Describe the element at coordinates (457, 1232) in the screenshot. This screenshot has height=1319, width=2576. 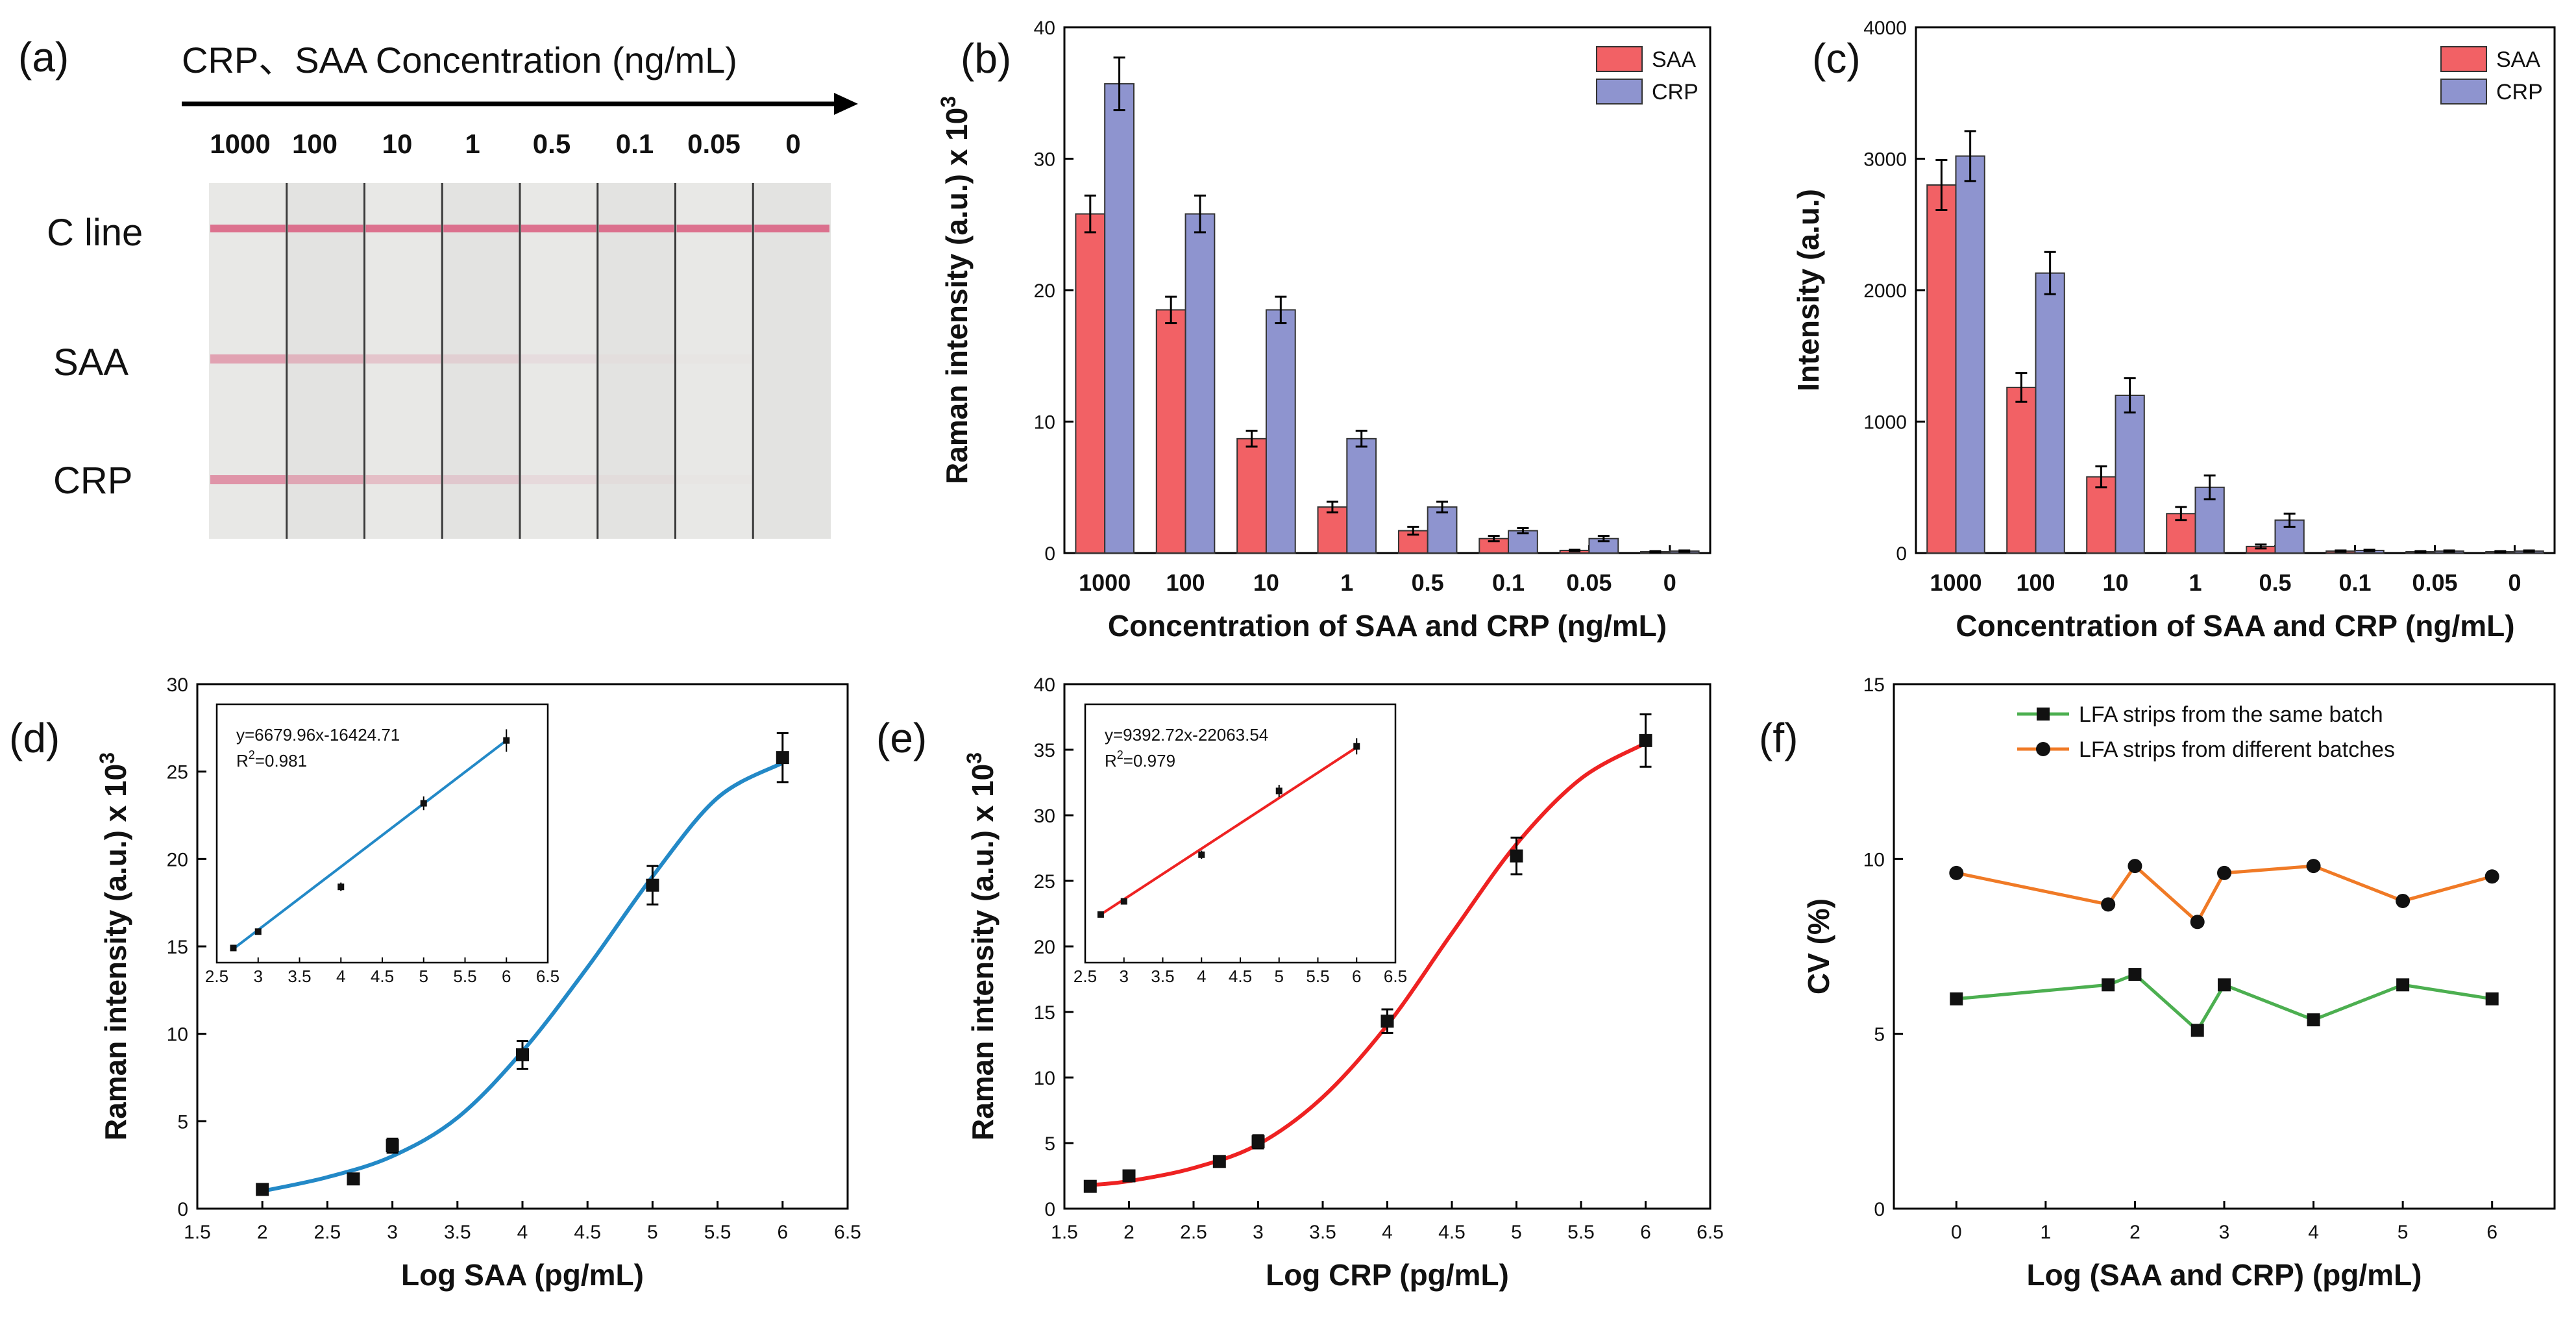
I see `x-tick-label: 3.5` at that location.